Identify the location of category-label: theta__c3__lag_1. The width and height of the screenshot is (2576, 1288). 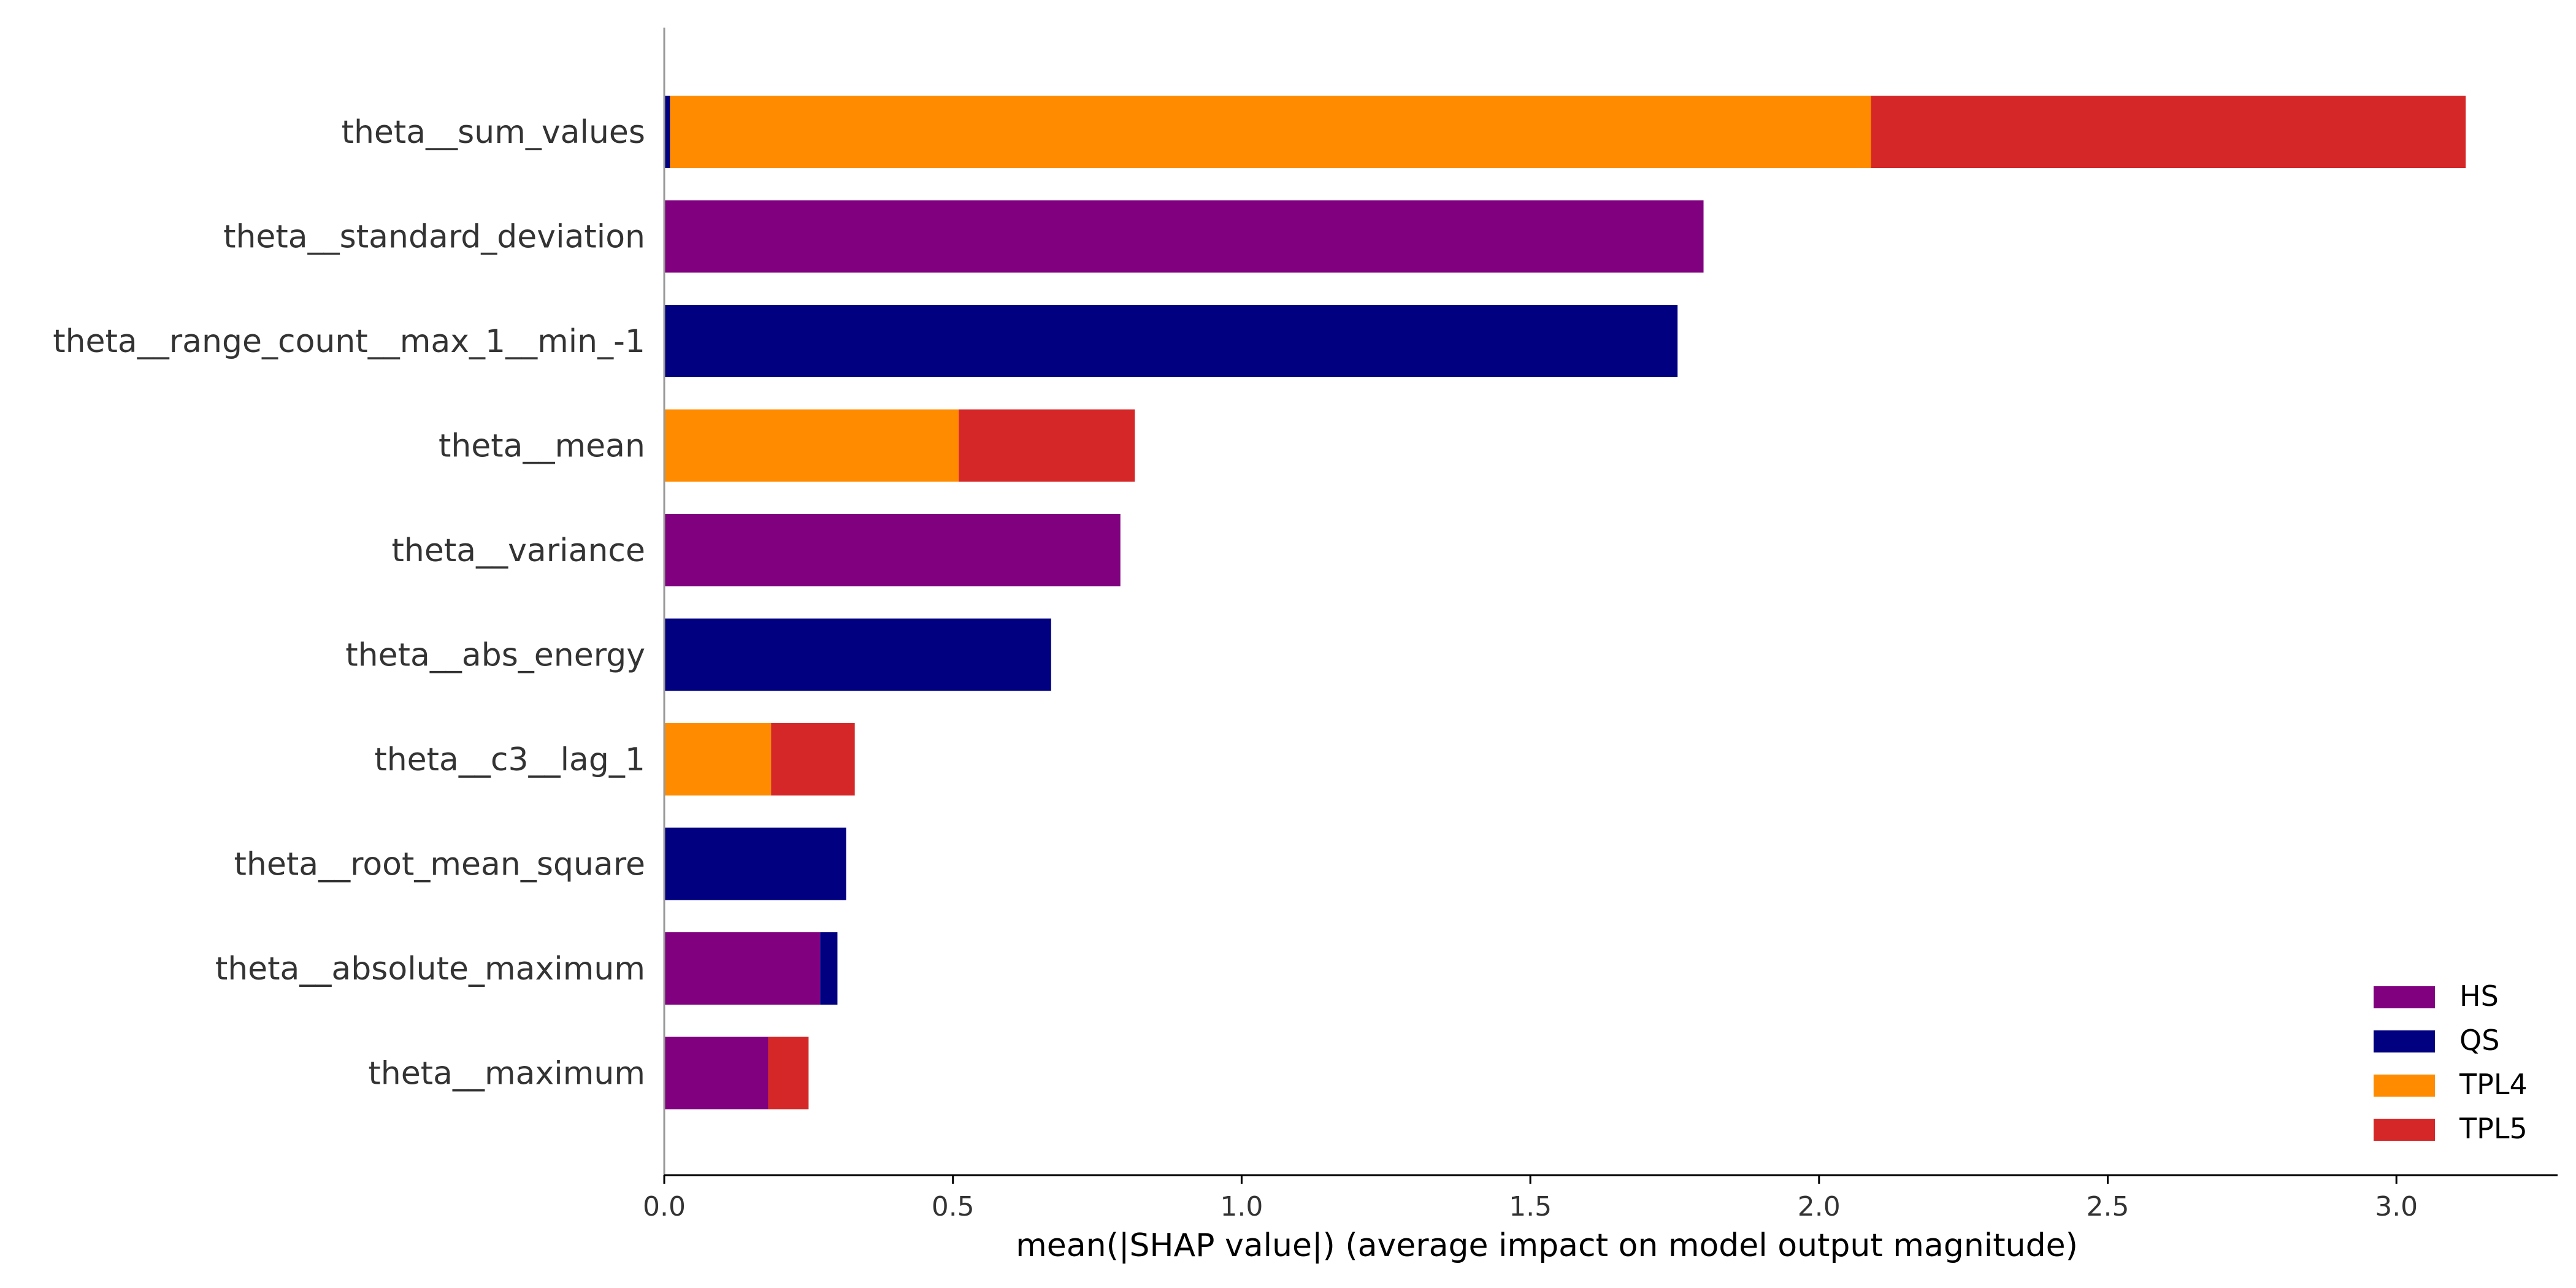
(509, 760).